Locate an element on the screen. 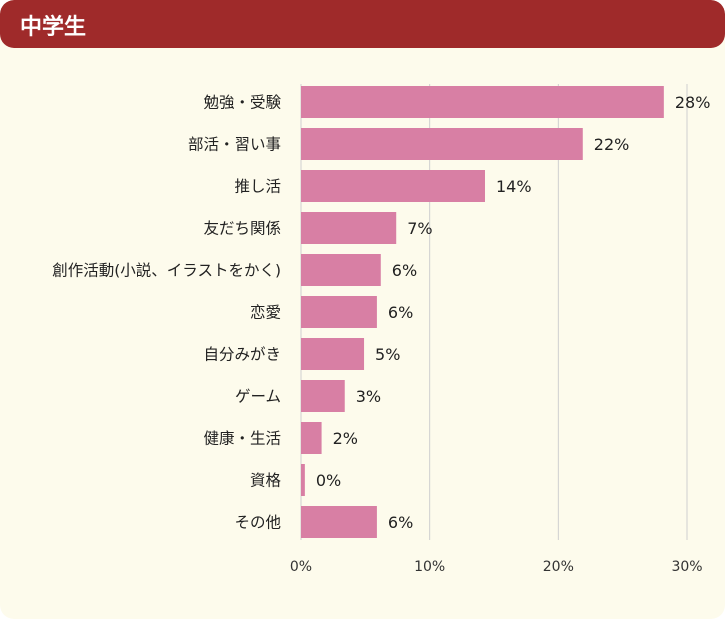 Image resolution: width=725 pixels, height=619 pixels. category-label: その他 is located at coordinates (257, 523).